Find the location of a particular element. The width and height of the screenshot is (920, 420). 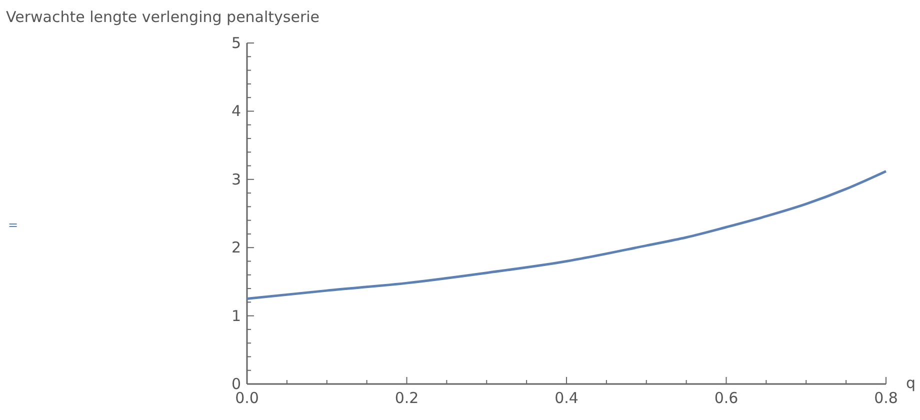

chart-title: Verwachte lengte verlenging penaltyserie is located at coordinates (163, 17).